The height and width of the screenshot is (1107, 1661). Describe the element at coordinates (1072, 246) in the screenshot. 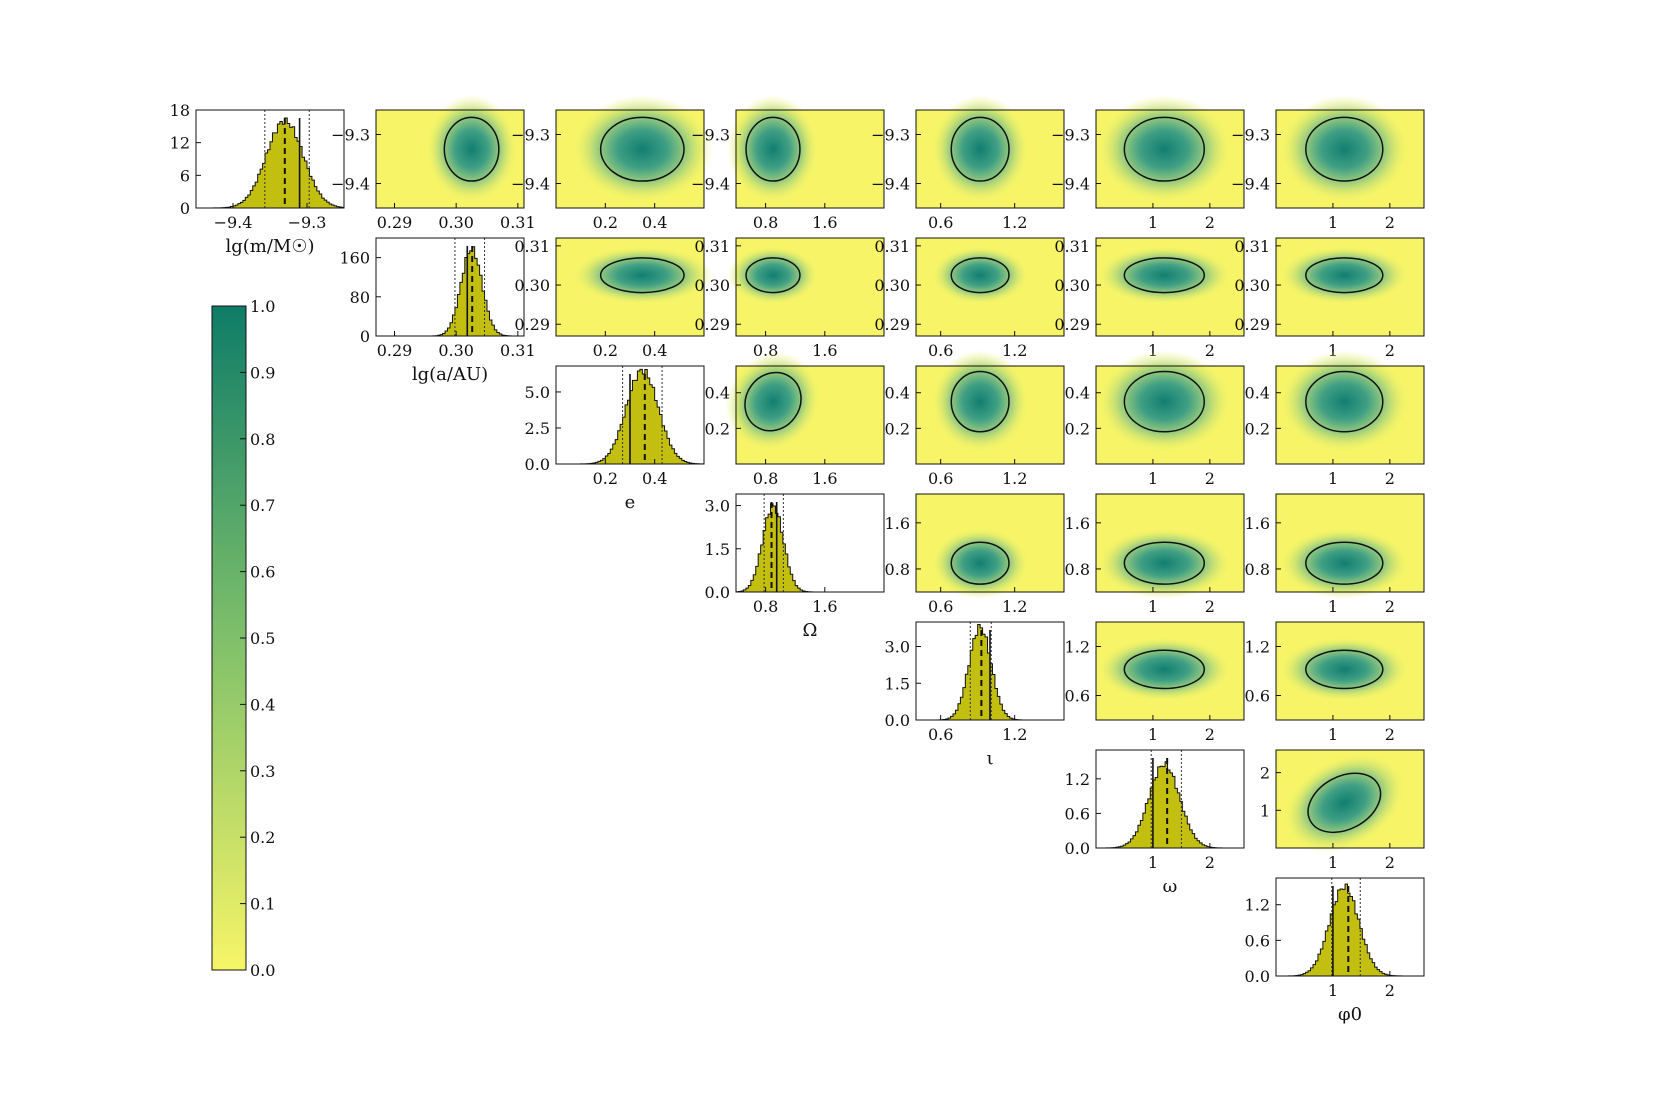

I see `y-tick-label: 0.31` at that location.